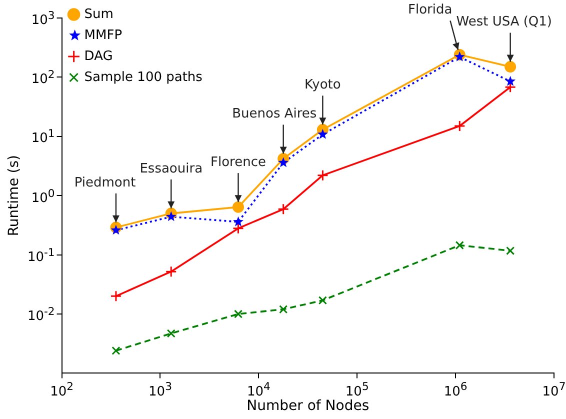  I want to click on annotation: Kyoto, so click(322, 85).